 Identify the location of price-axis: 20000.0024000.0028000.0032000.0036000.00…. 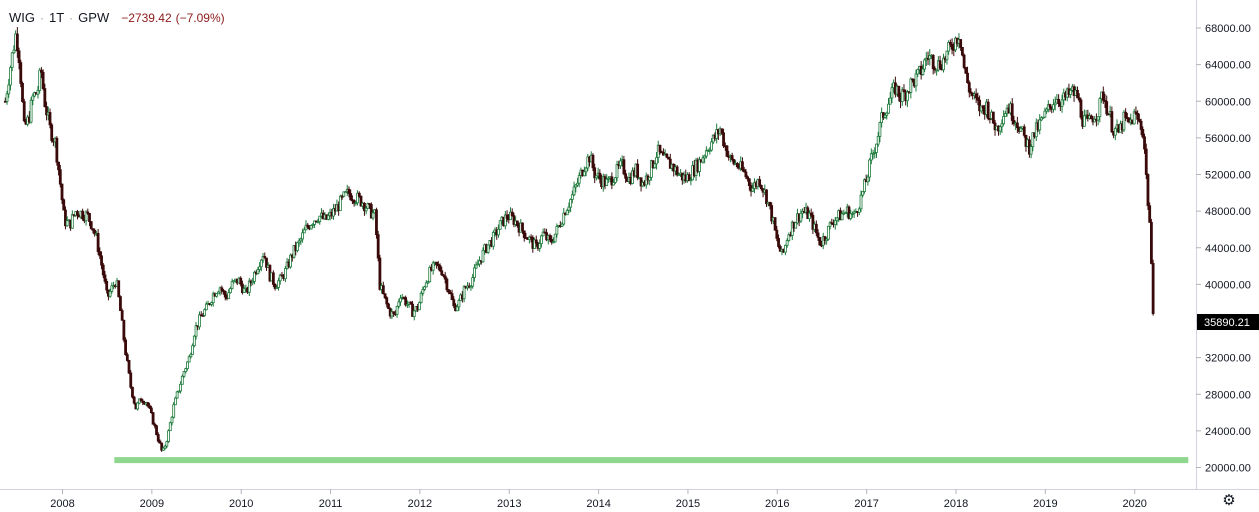
(1223, 249).